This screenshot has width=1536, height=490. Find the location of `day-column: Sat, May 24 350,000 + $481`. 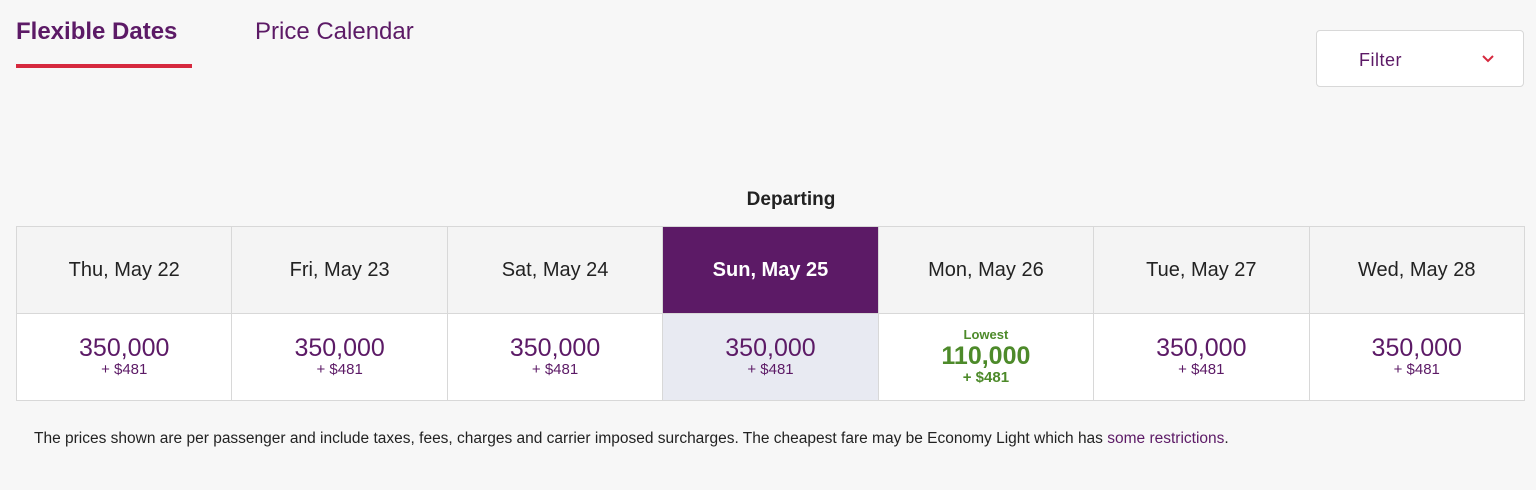

day-column: Sat, May 24 350,000 + $481 is located at coordinates (554, 313).